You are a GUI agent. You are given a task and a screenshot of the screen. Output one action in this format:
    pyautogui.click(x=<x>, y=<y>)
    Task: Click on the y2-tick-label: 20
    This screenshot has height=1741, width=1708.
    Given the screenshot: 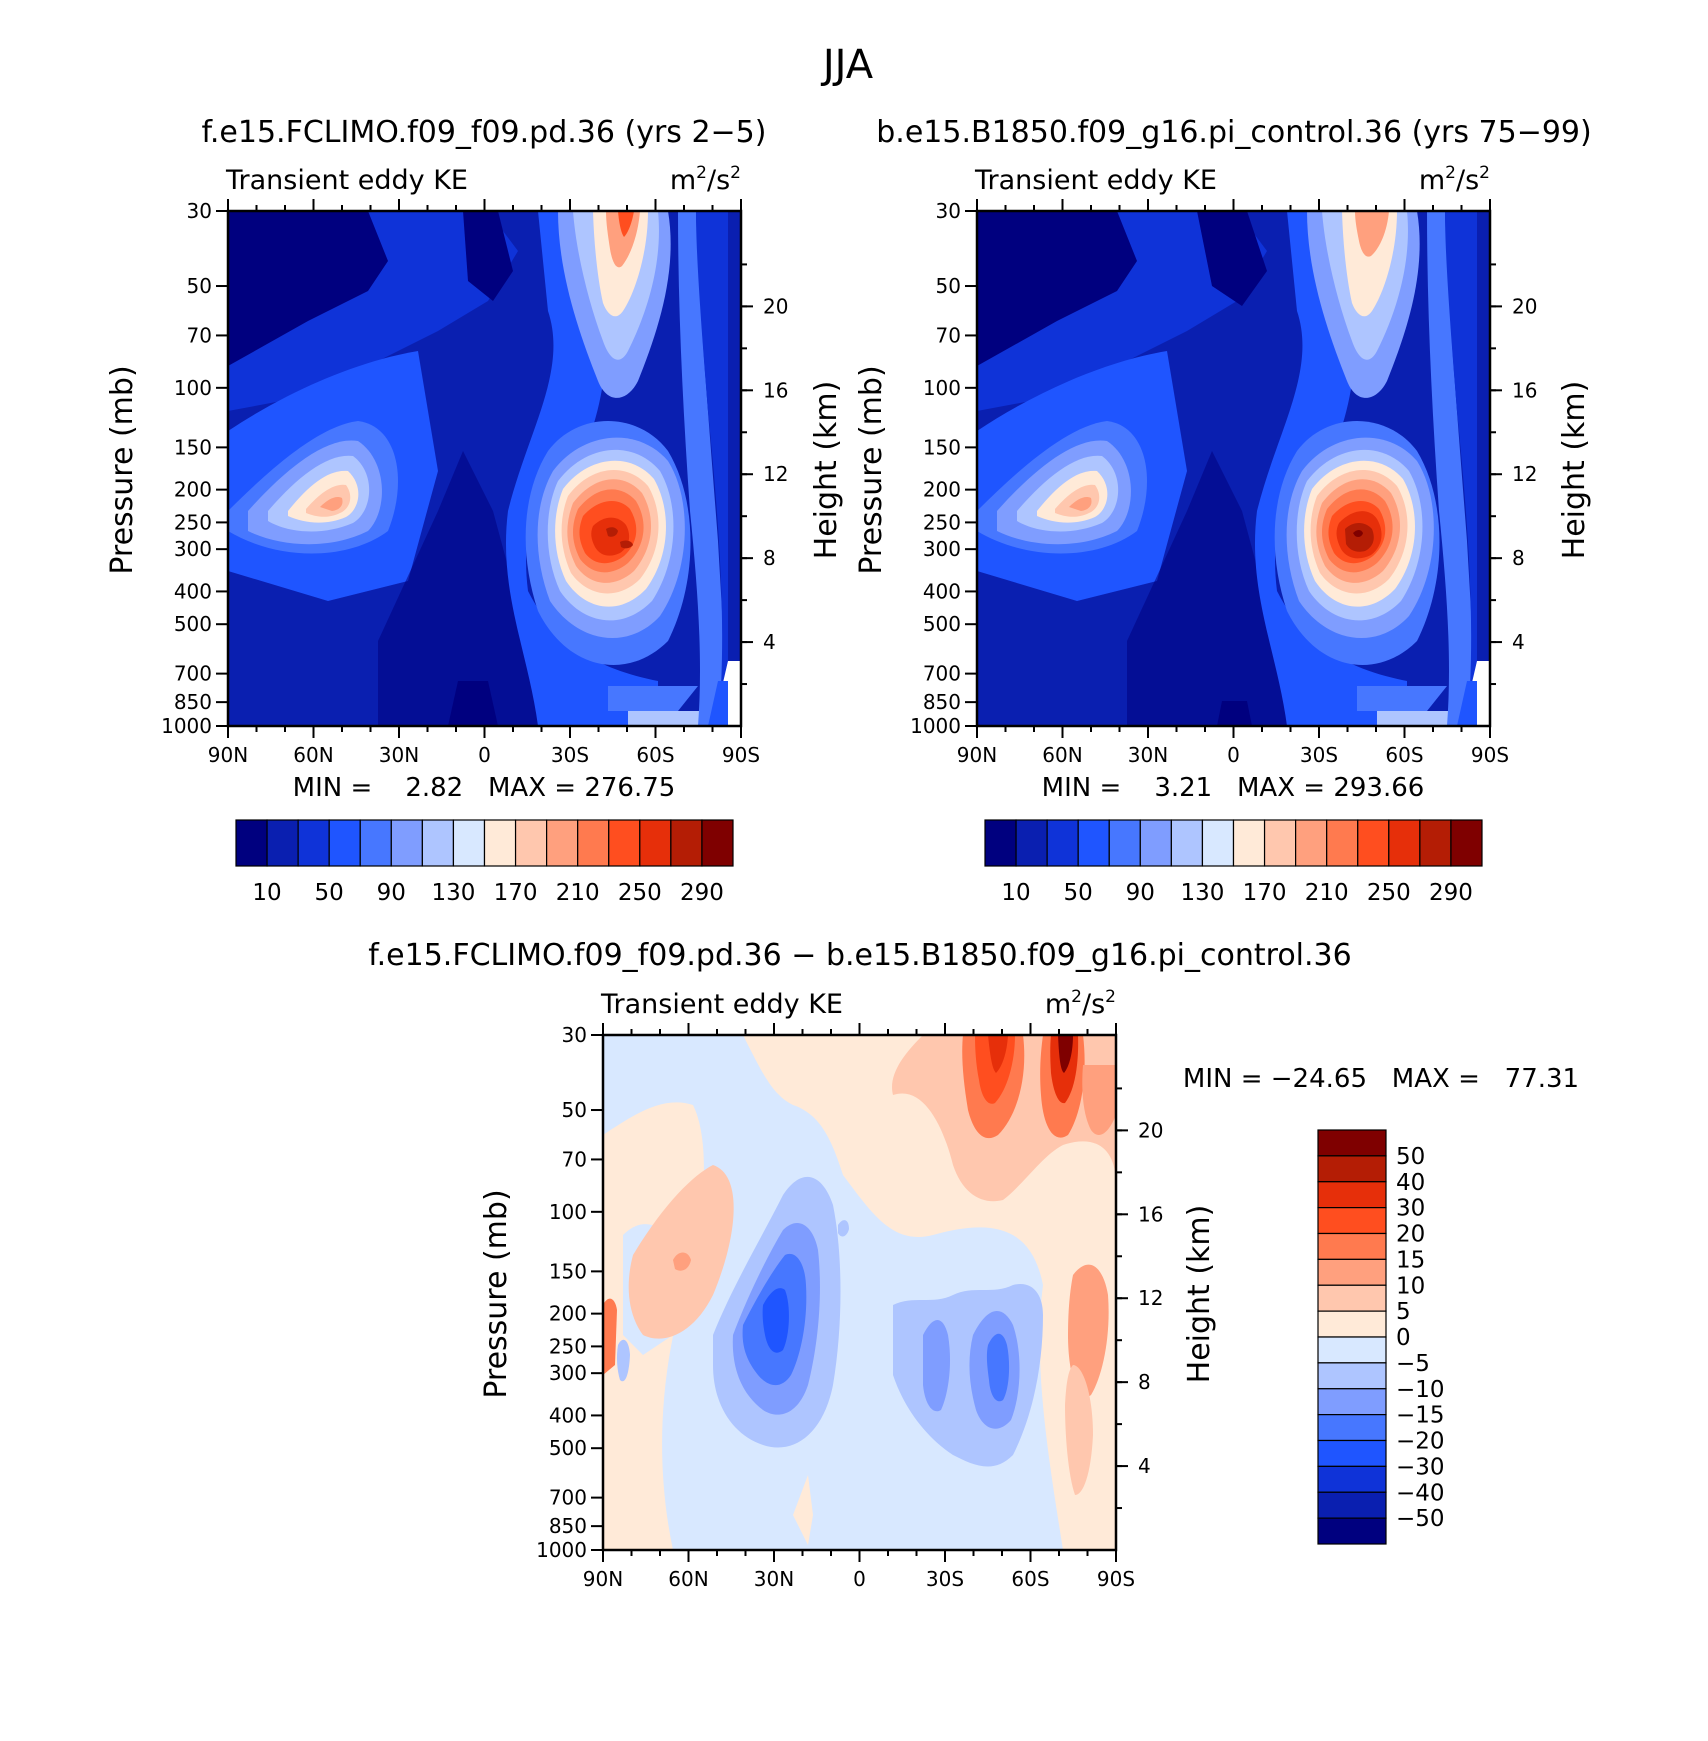 What is the action you would take?
    pyautogui.click(x=1524, y=306)
    